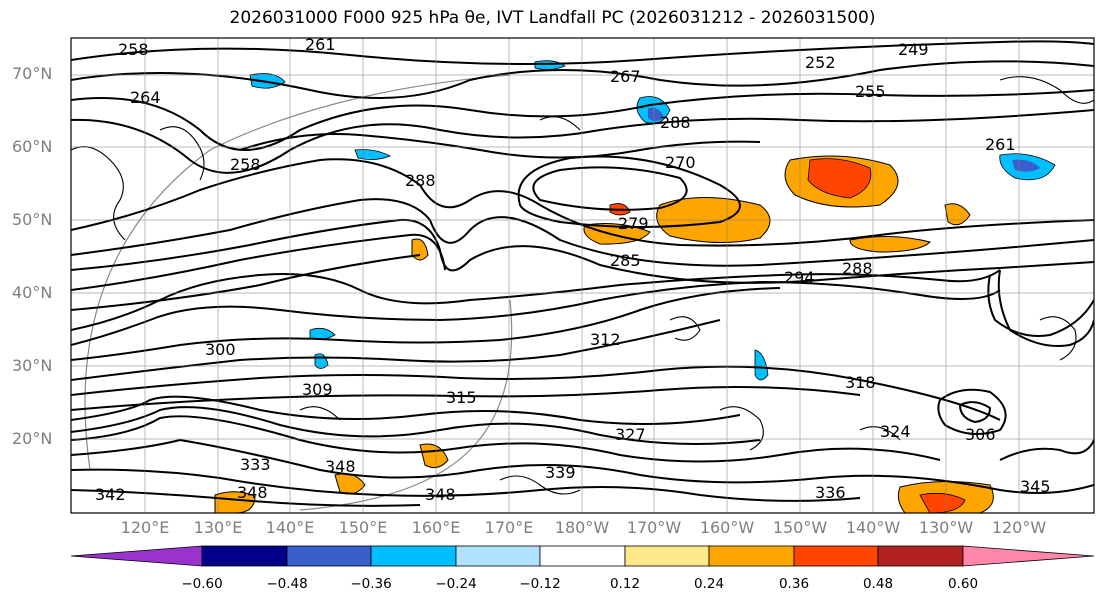  What do you see at coordinates (136, 556) in the screenshot?
I see `colorbar-extend-left` at bounding box center [136, 556].